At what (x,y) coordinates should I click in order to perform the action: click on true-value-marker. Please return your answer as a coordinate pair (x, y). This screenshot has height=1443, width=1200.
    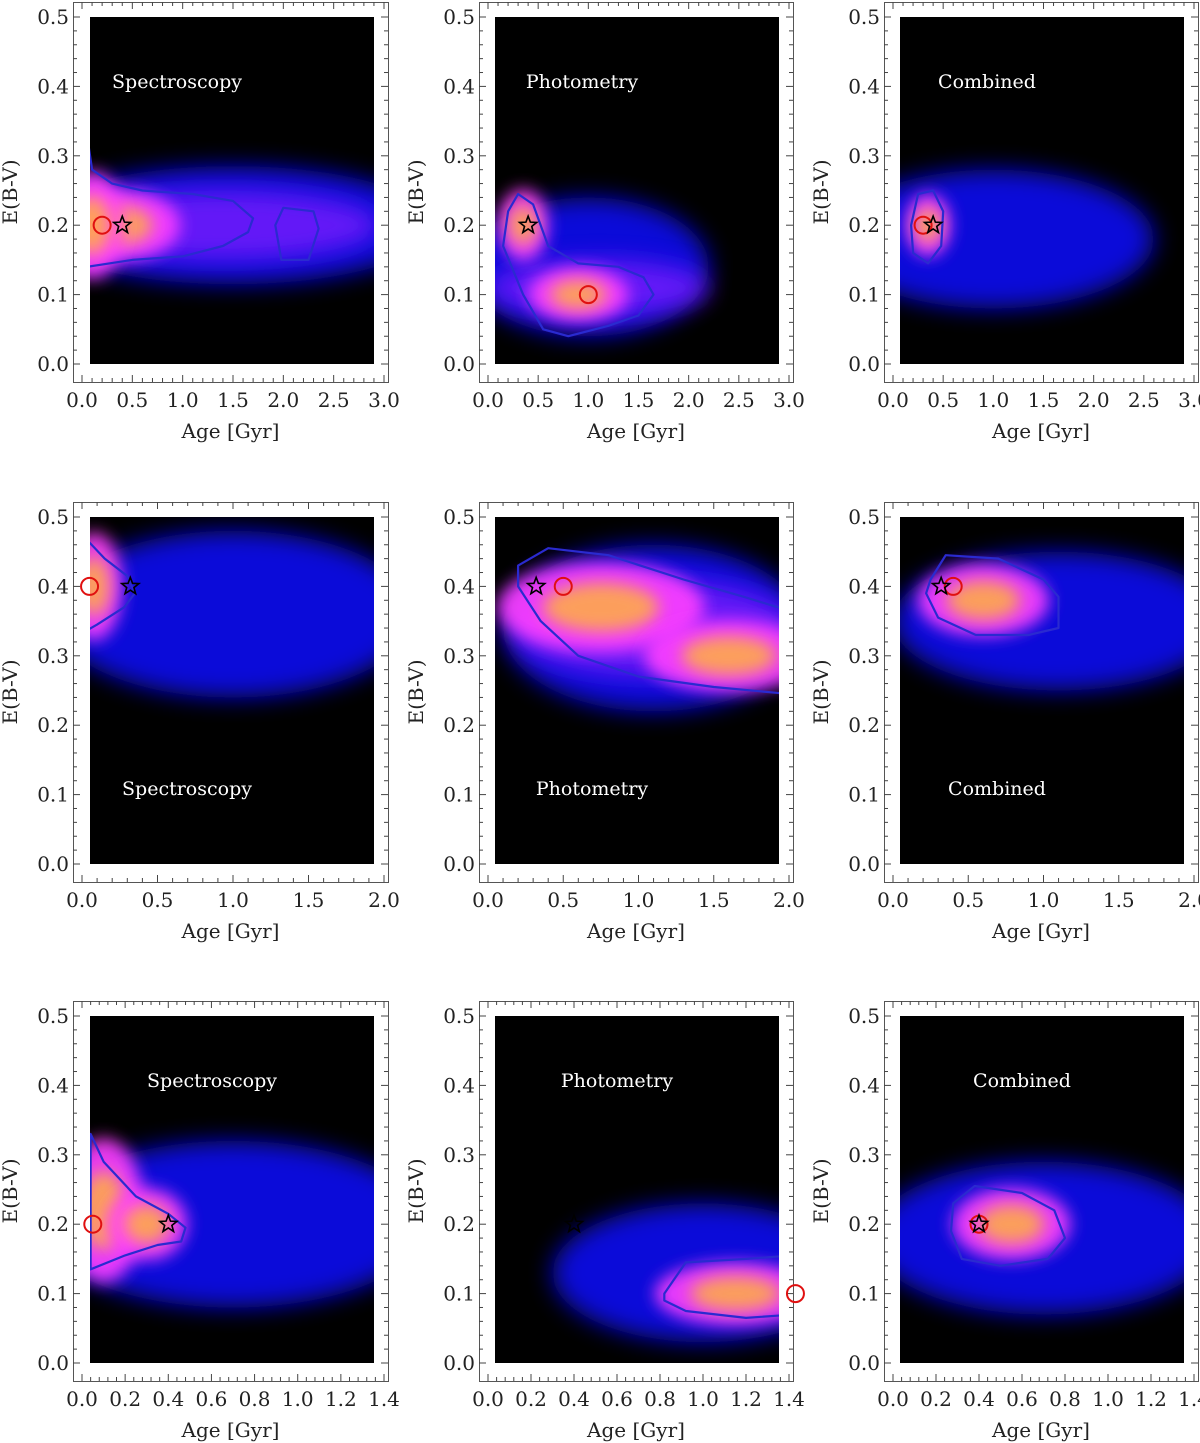
    Looking at the image, I should click on (923, 225).